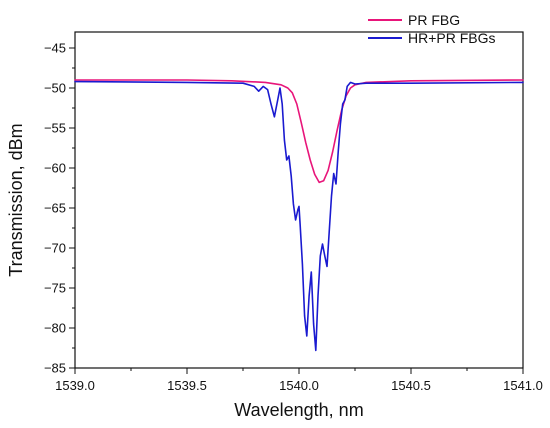 The image size is (550, 428). I want to click on y-tick-label: −75, so click(55, 288).